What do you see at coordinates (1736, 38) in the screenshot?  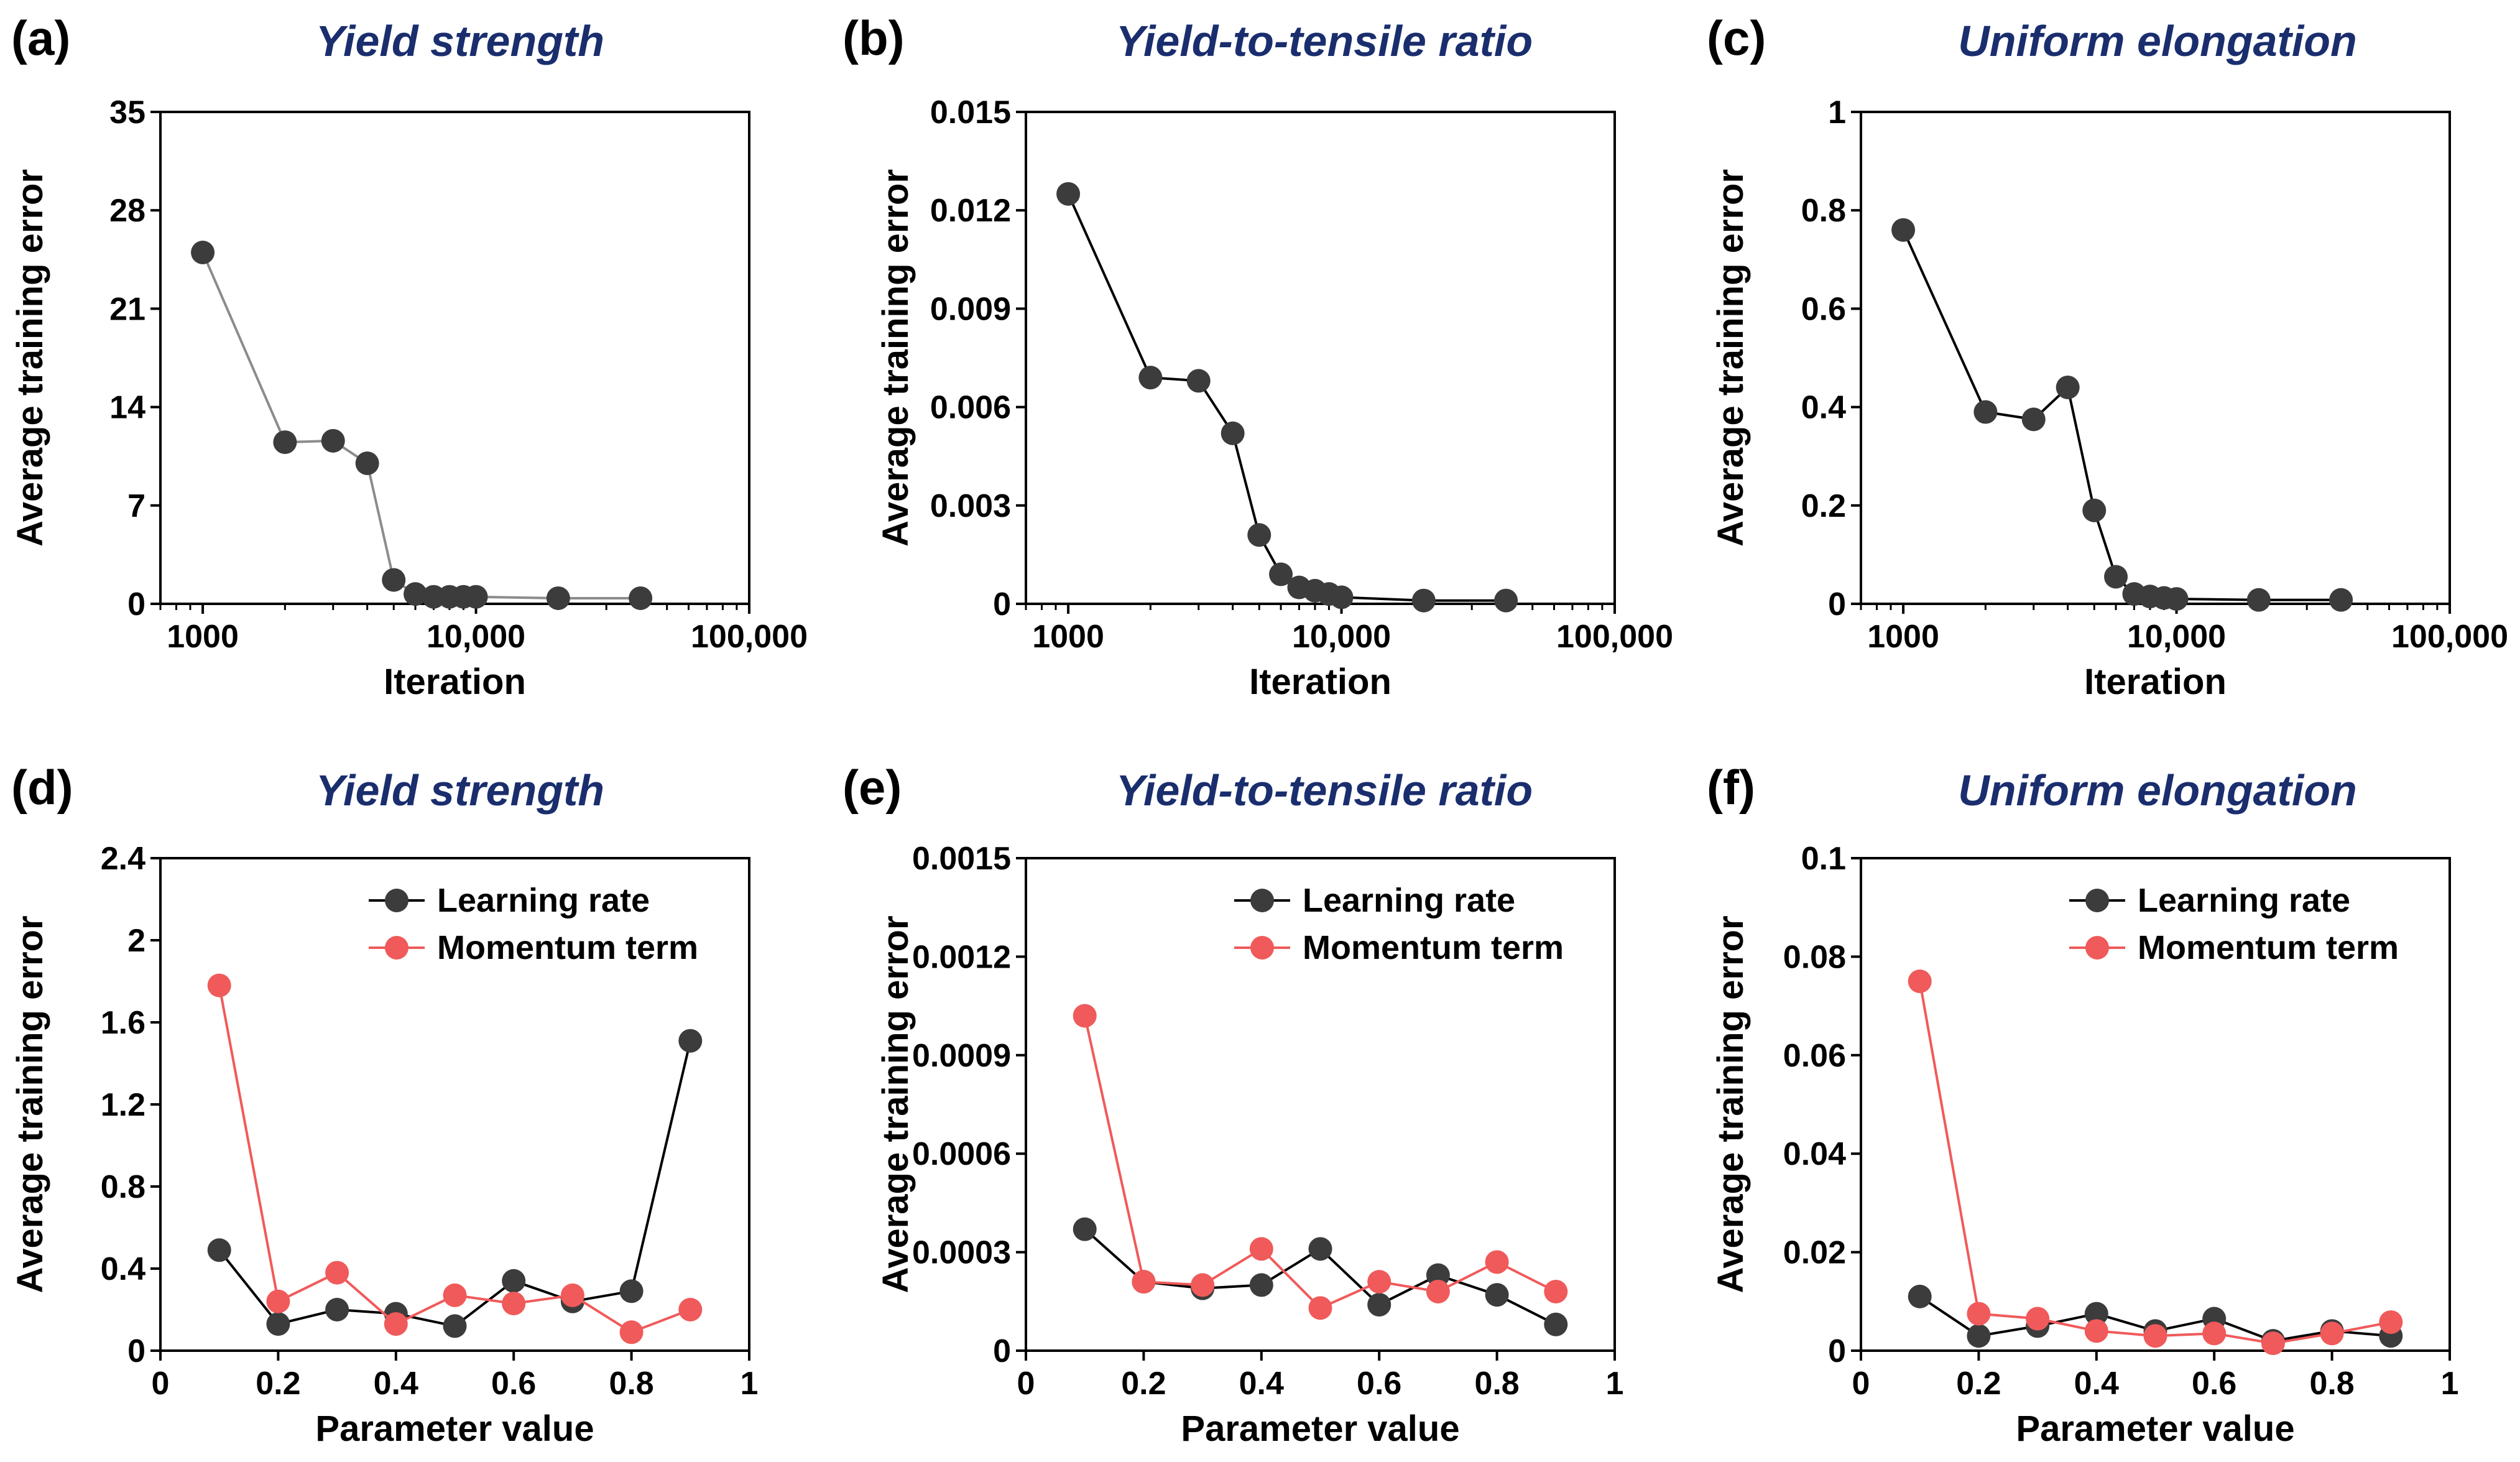 I see `panel-label: (c)` at bounding box center [1736, 38].